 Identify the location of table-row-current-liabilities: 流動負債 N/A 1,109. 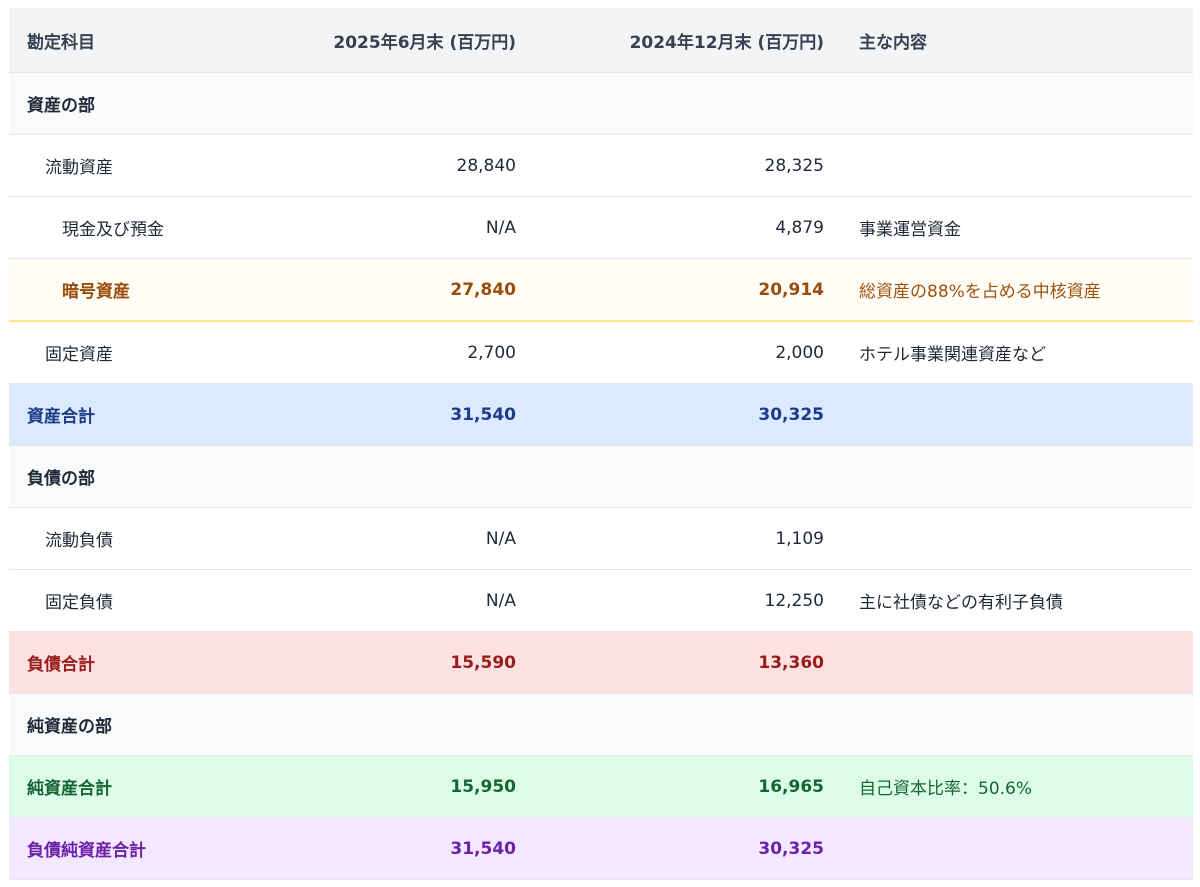
(601, 538).